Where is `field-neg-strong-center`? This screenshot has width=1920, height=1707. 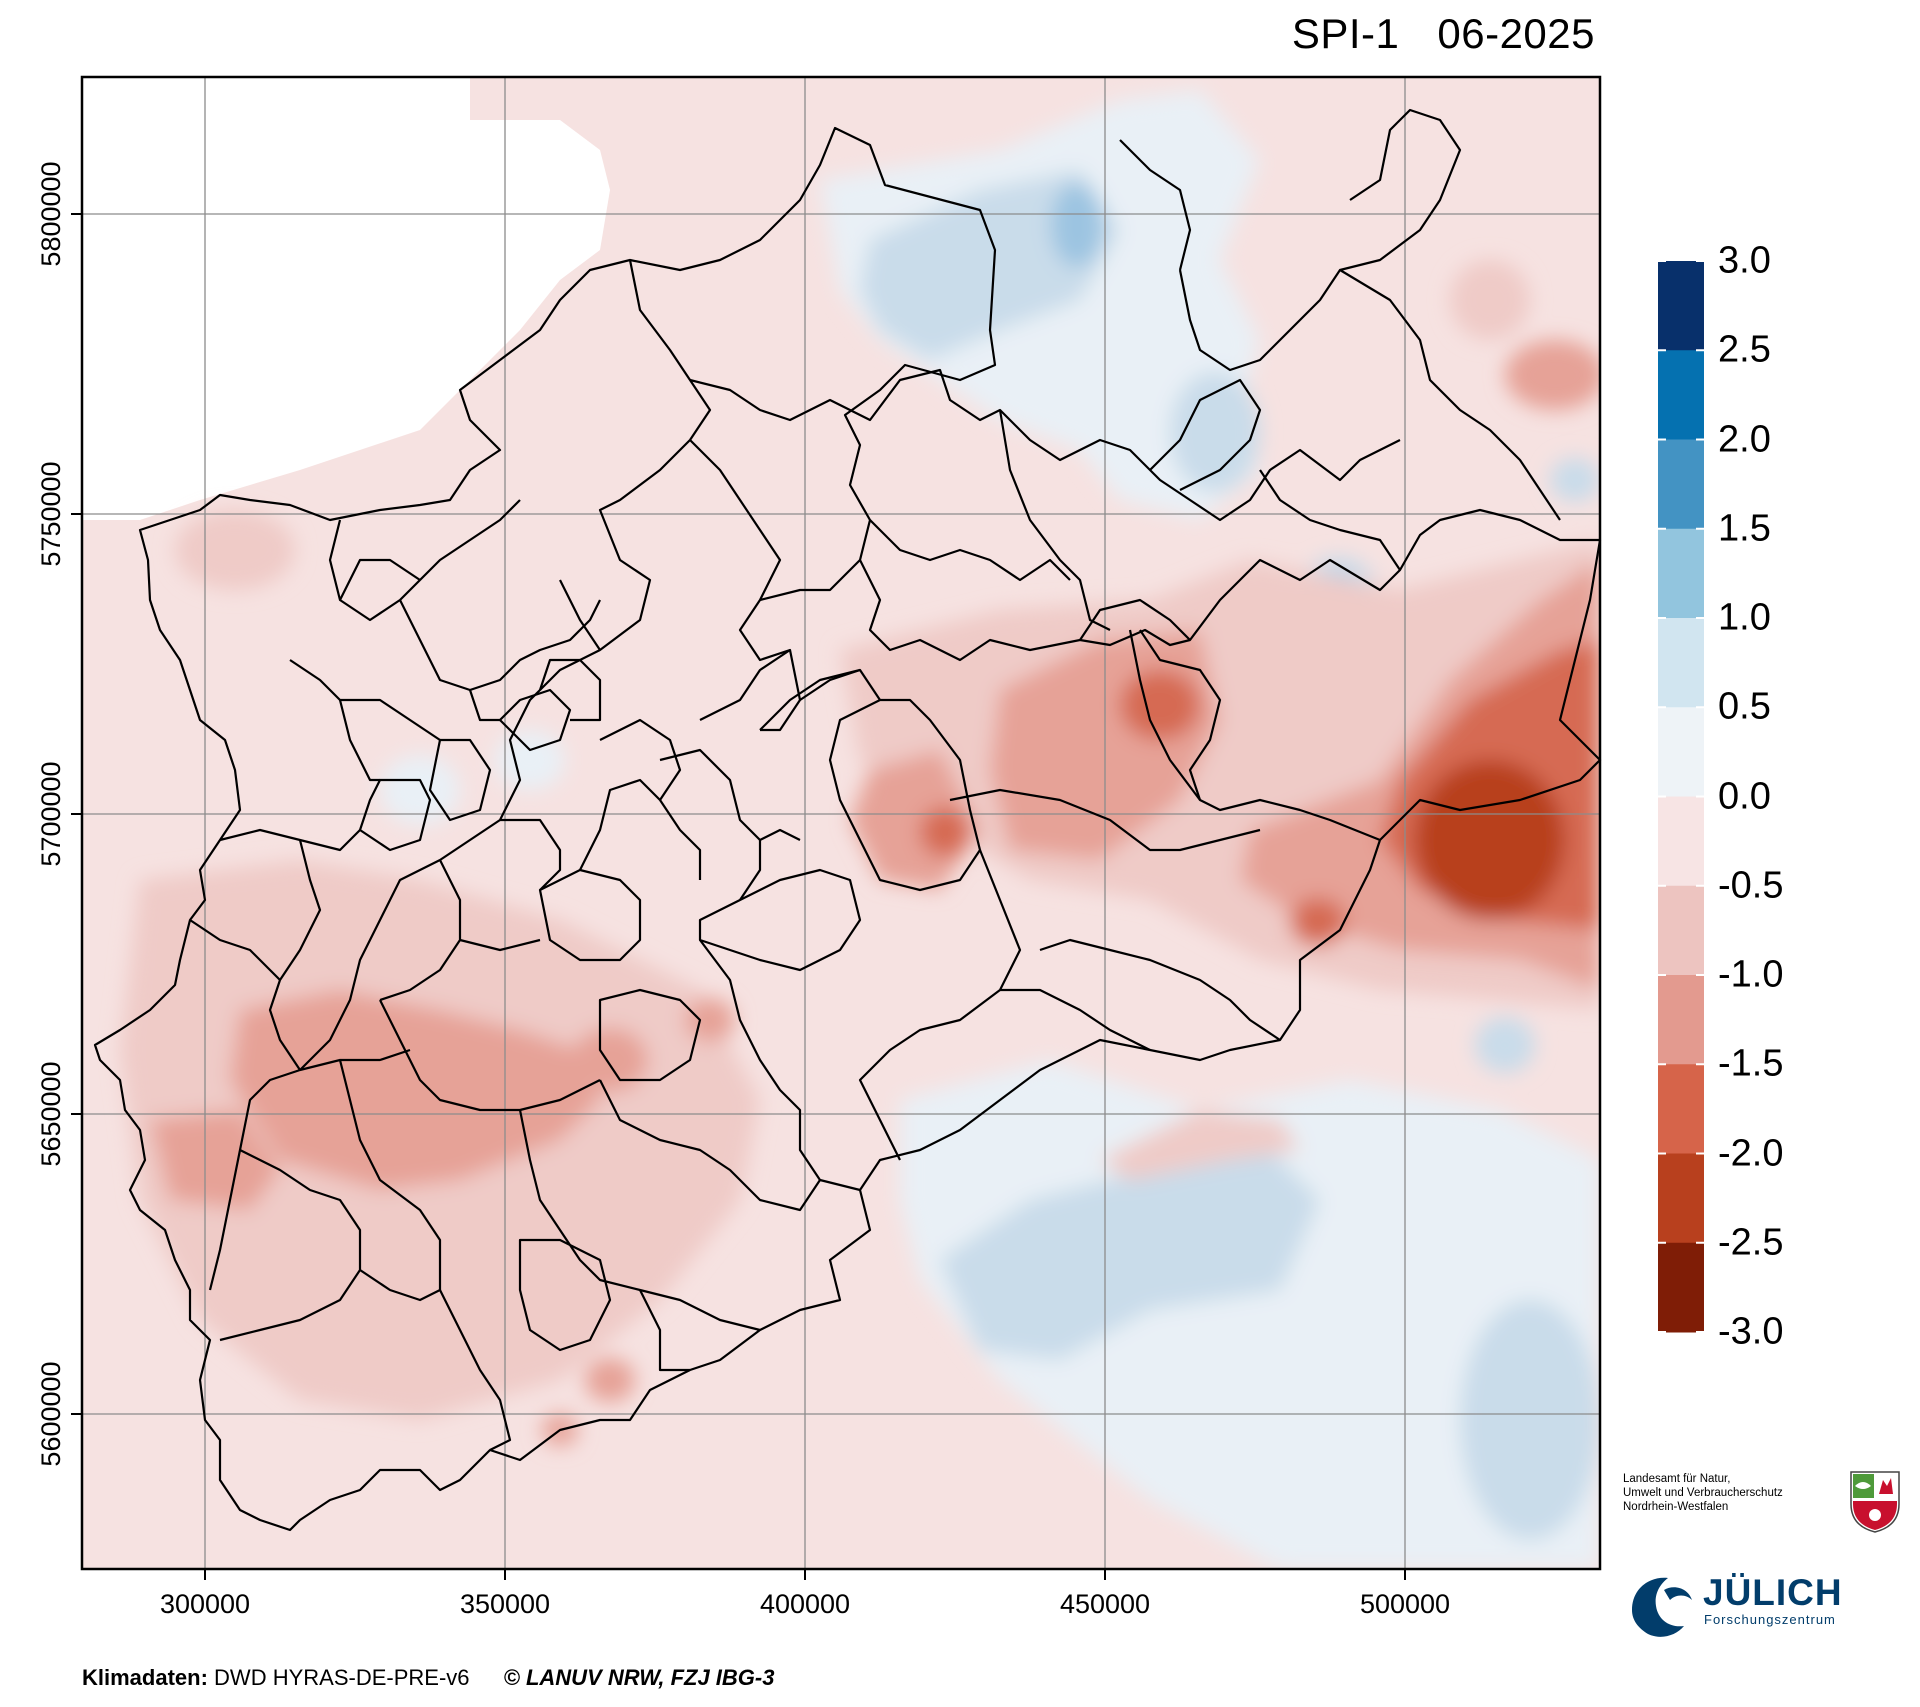 field-neg-strong-center is located at coordinates (1160, 705).